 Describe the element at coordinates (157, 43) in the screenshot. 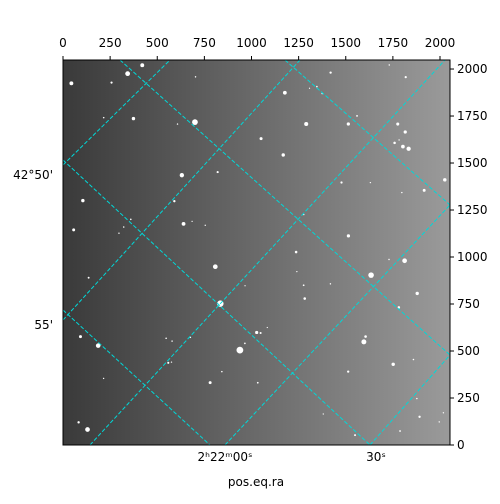

I see `x-tick-label: 500` at that location.